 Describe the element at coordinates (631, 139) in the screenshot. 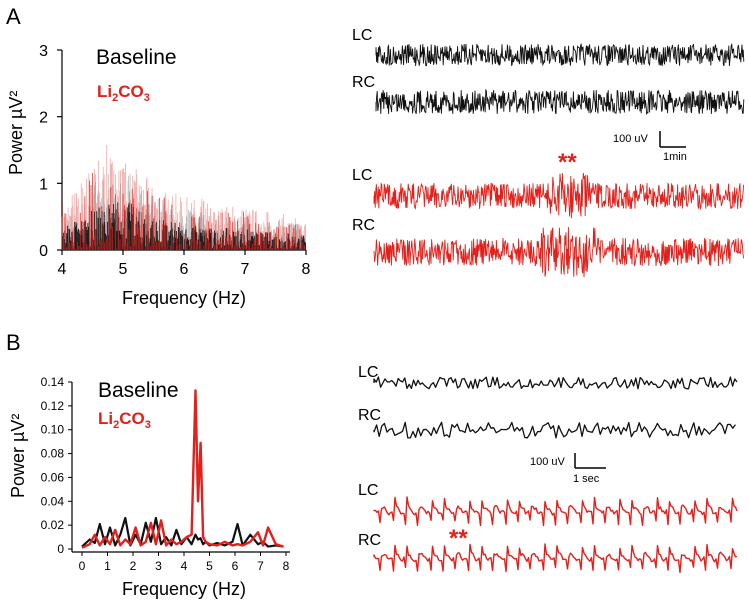

I see `panel-a-scalebar-voltage: 100 uV` at that location.